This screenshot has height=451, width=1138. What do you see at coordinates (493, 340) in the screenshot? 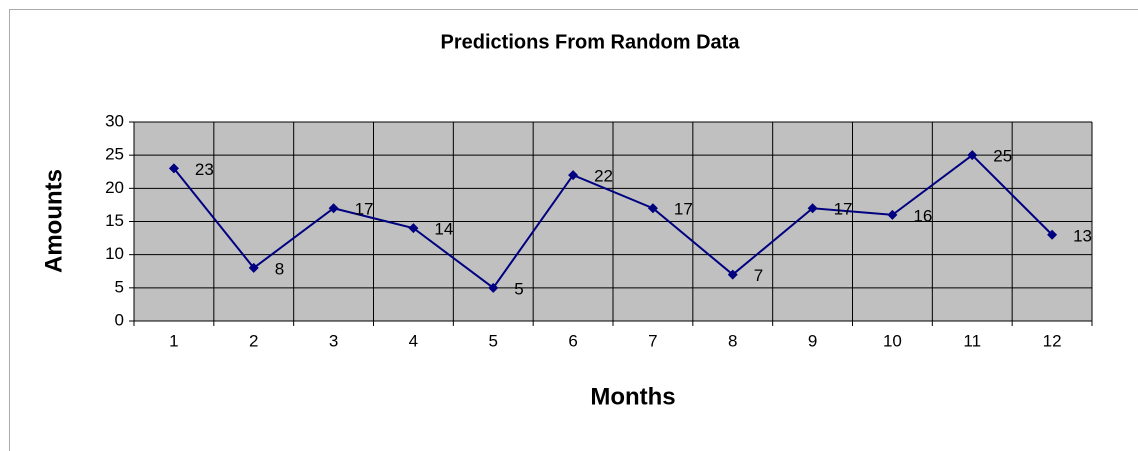
I see `x-tick-label: 5` at bounding box center [493, 340].